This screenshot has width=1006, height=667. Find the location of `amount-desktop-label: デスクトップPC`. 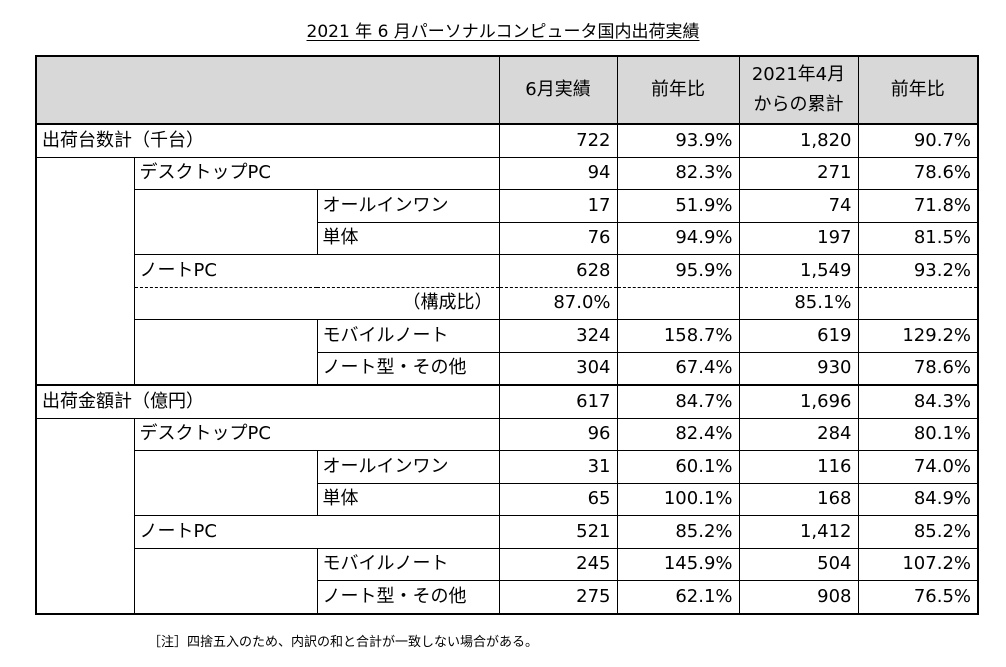

amount-desktop-label: デスクトップPC is located at coordinates (316, 434).